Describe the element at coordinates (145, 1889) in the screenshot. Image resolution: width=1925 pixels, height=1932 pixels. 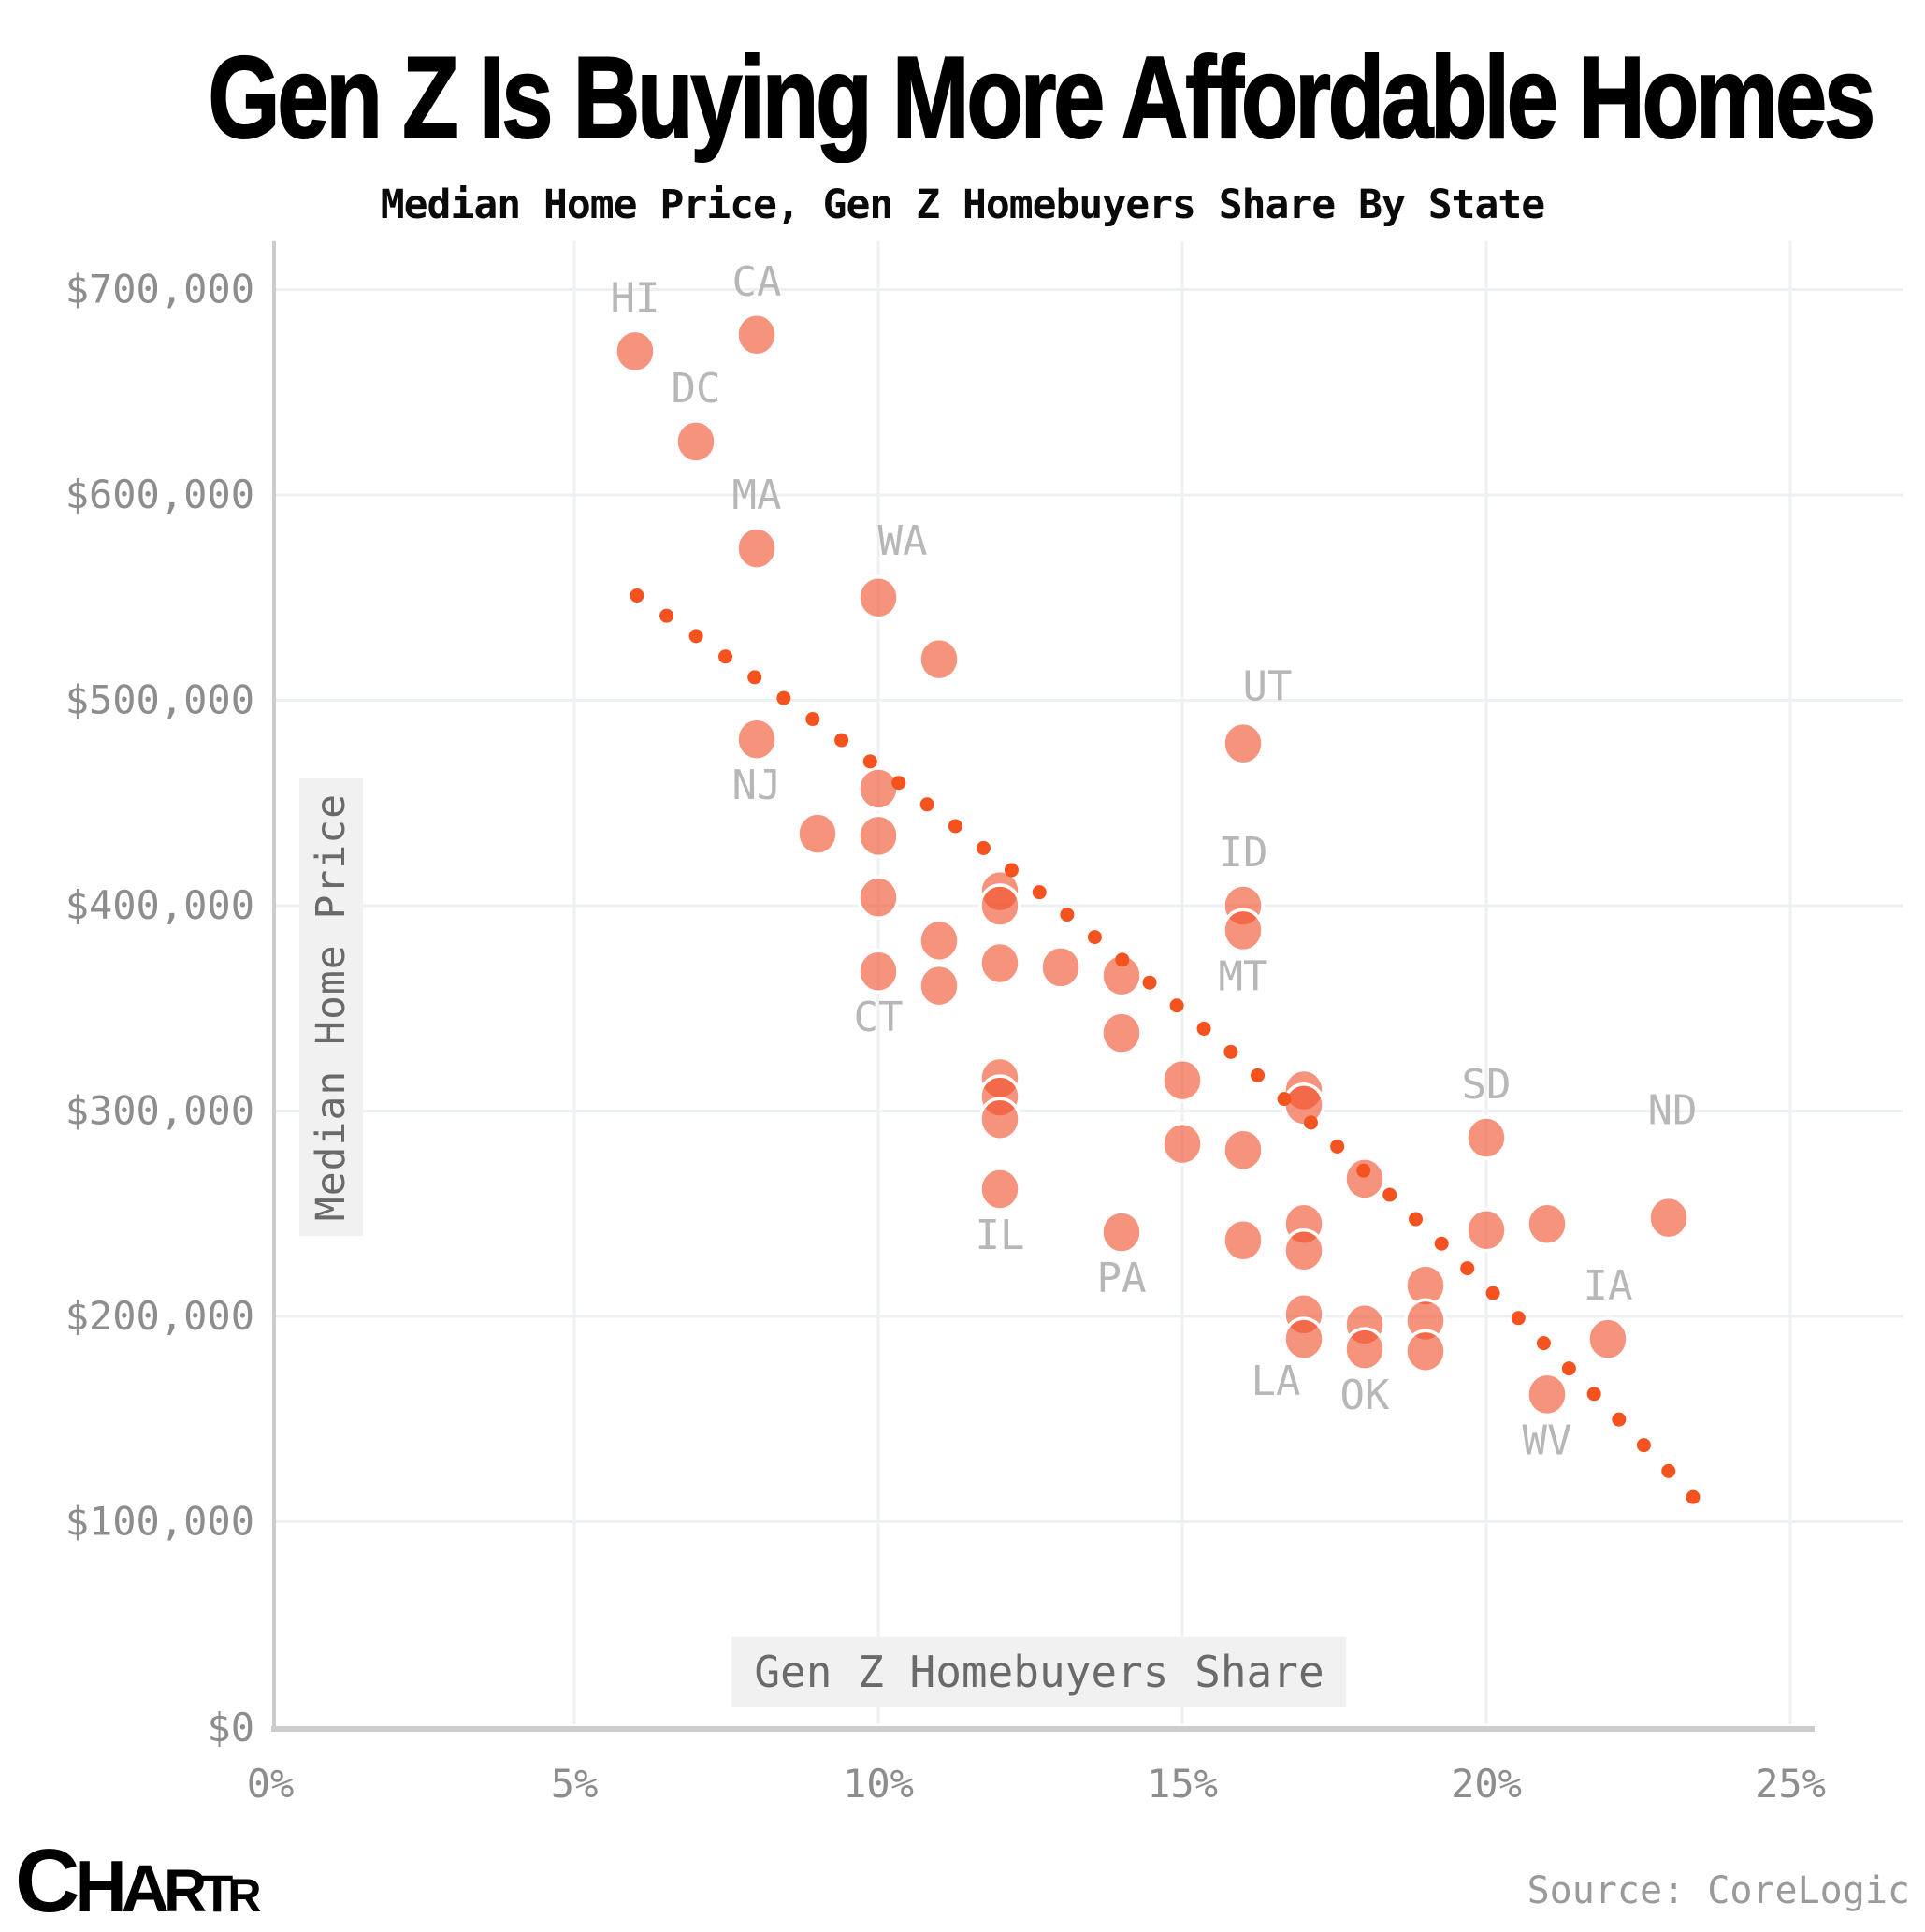
I see `logo-letter: A` at that location.